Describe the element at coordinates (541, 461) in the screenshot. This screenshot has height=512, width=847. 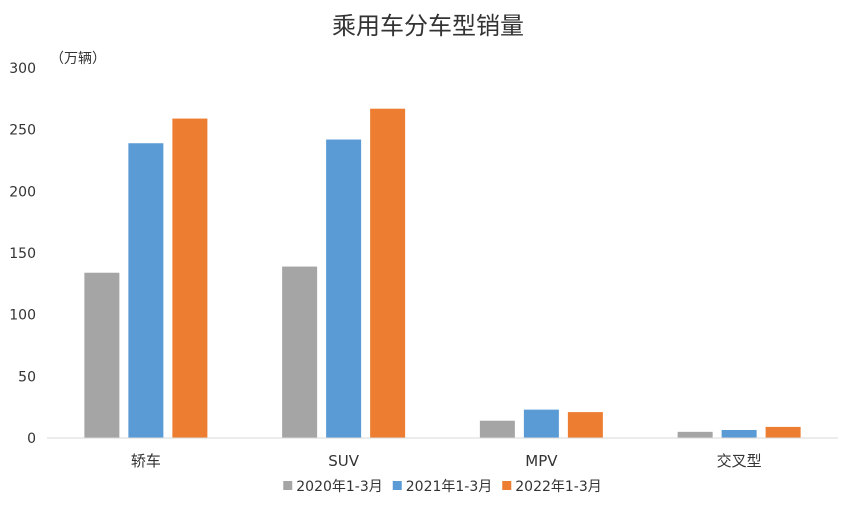
I see `x-tick-label: MPV` at that location.